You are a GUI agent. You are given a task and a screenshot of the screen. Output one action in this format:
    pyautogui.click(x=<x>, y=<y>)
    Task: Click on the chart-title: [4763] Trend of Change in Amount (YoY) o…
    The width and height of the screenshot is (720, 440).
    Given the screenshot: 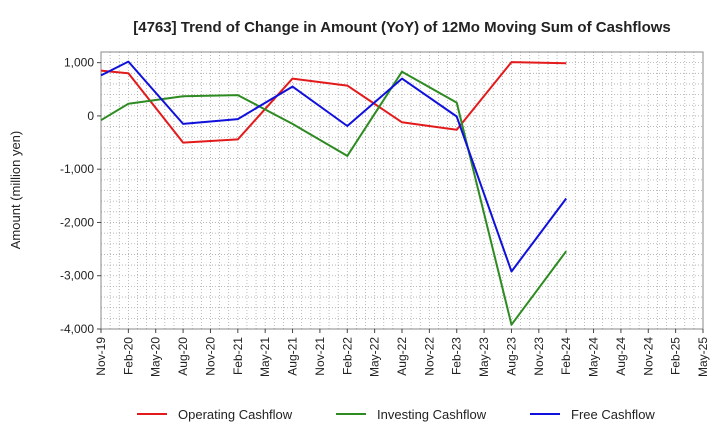 What is the action you would take?
    pyautogui.click(x=402, y=27)
    